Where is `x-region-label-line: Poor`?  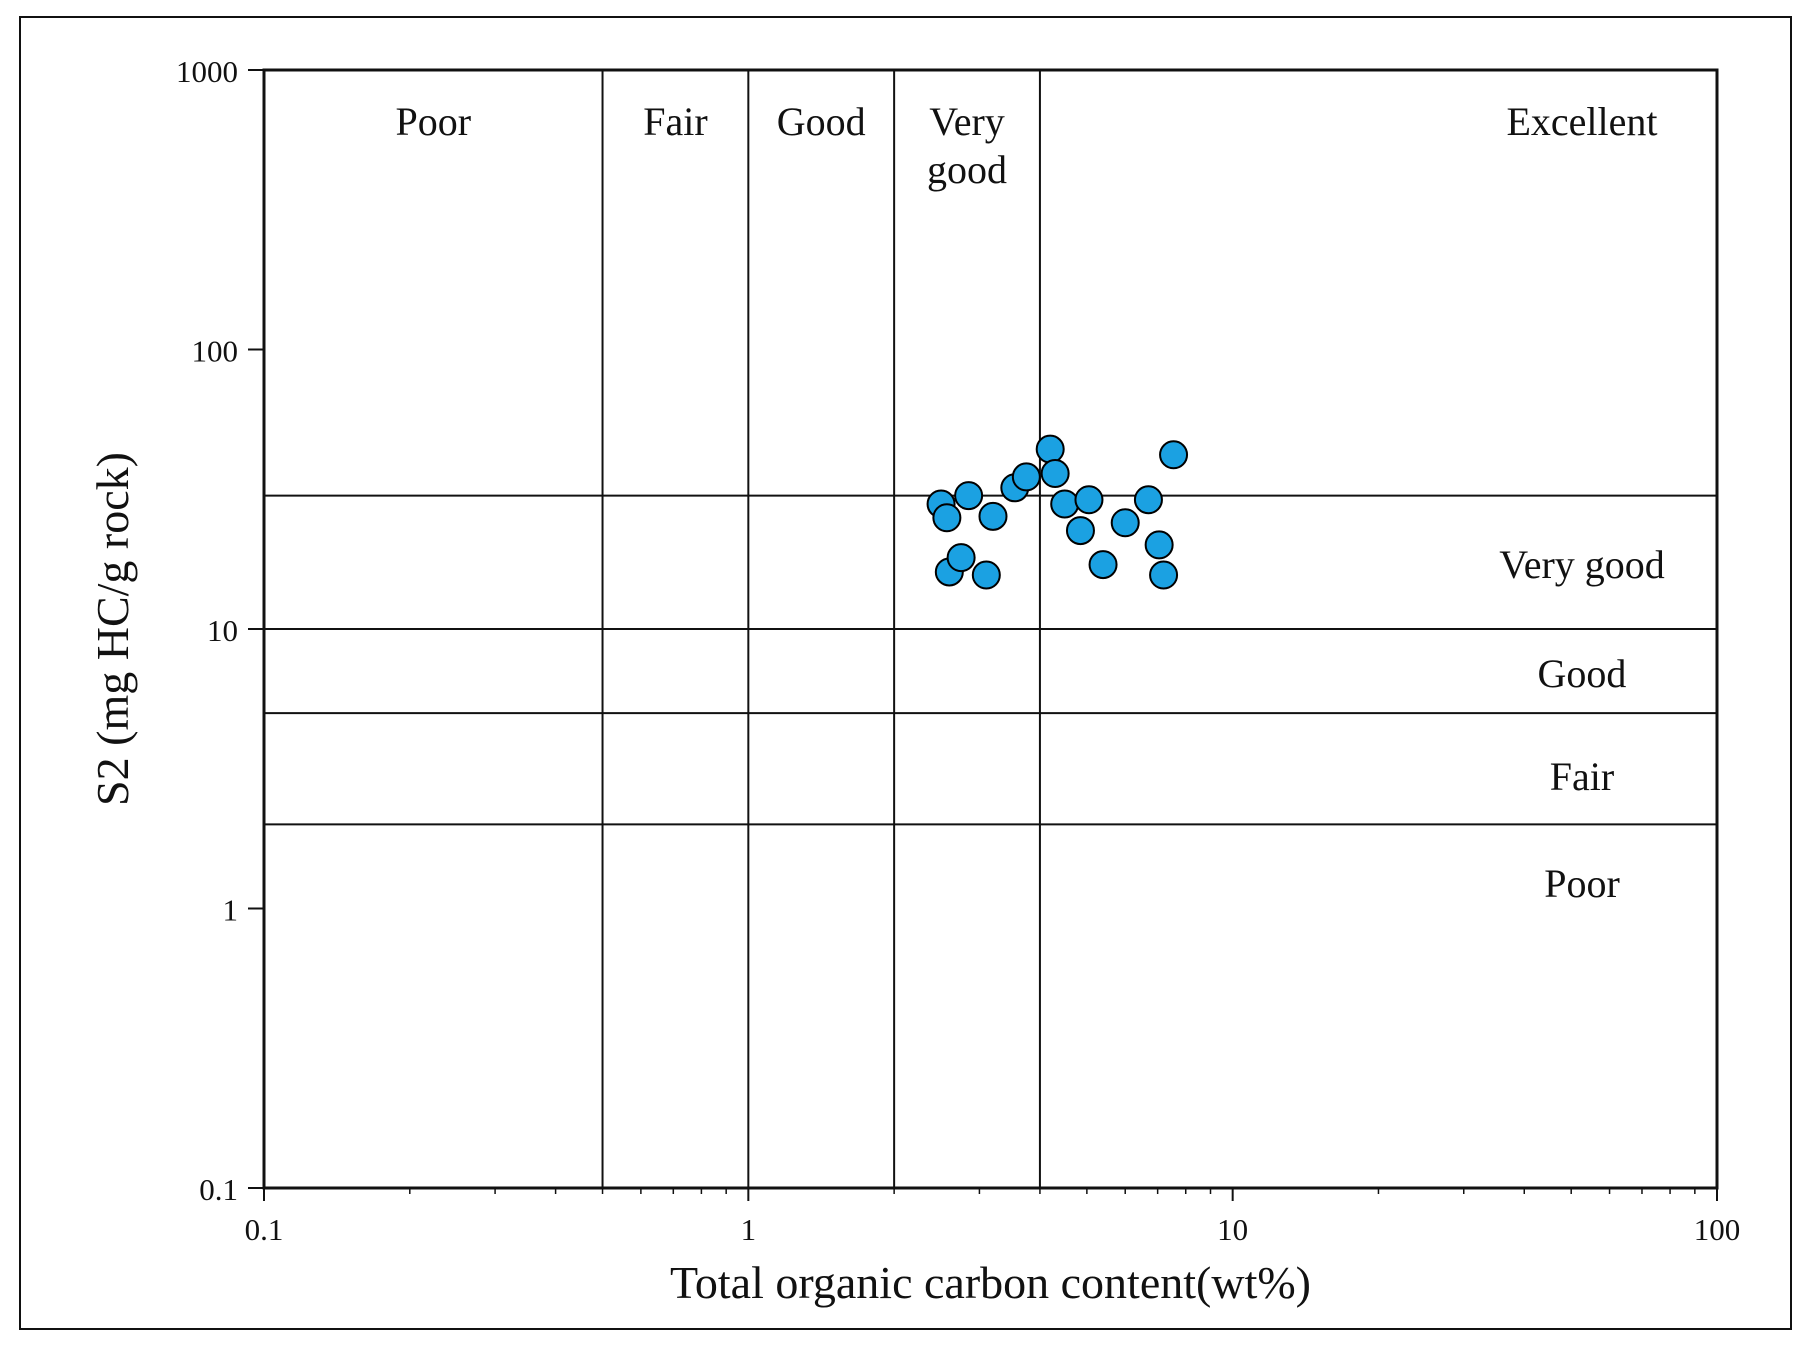
x-region-label-line: Poor is located at coordinates (433, 121).